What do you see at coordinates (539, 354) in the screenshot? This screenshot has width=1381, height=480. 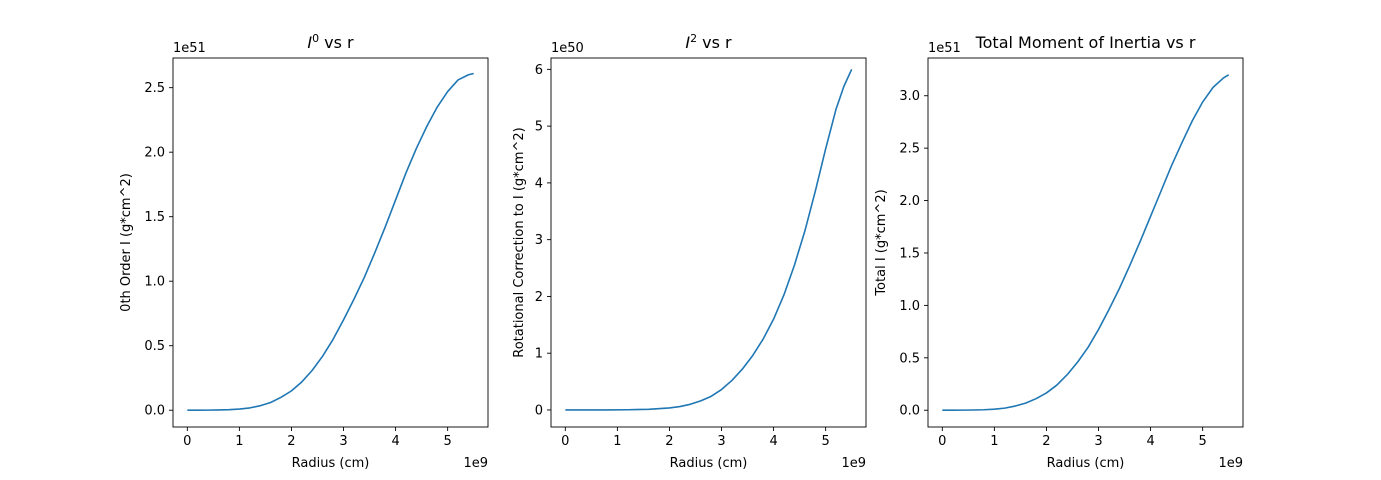 I see `y-tick-label: 1` at bounding box center [539, 354].